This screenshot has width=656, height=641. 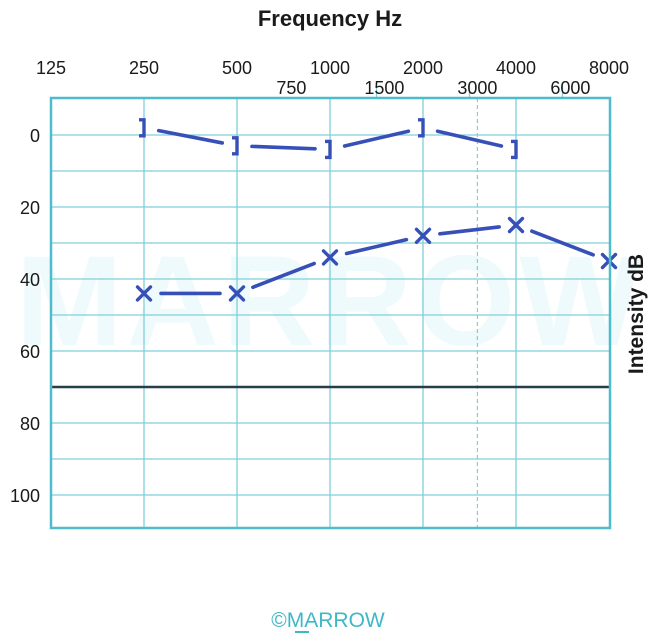 What do you see at coordinates (35, 136) in the screenshot?
I see `y-tick-label: 0` at bounding box center [35, 136].